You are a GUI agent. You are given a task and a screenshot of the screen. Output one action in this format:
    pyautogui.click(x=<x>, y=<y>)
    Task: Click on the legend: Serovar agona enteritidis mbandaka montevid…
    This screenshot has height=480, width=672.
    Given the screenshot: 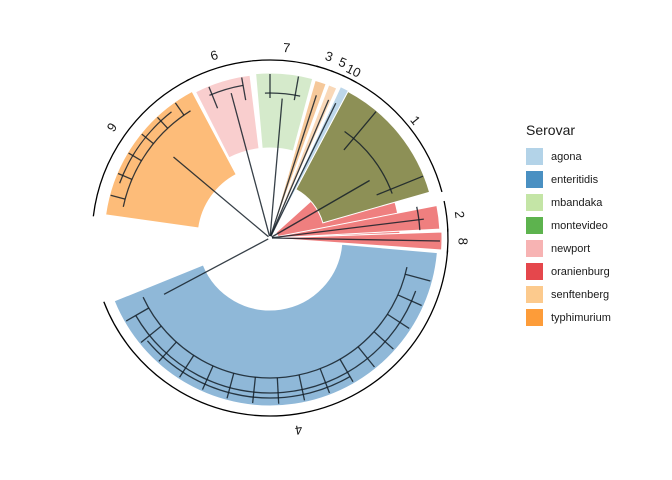 What is the action you would take?
    pyautogui.click(x=568, y=225)
    